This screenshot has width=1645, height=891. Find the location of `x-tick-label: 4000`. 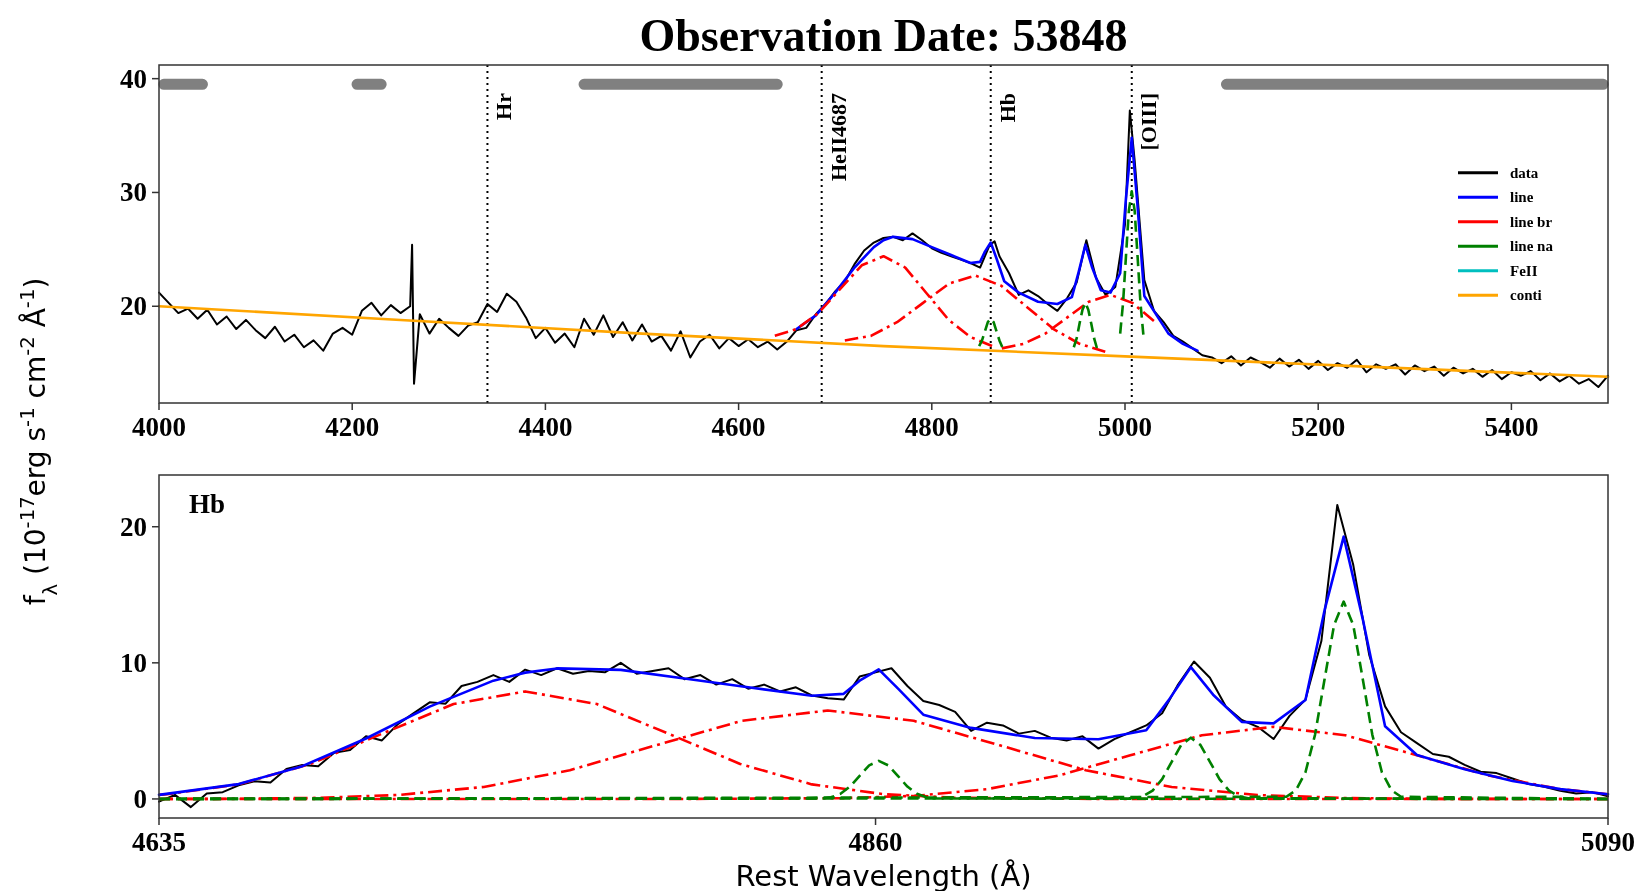

x-tick-label: 4000 is located at coordinates (159, 427).